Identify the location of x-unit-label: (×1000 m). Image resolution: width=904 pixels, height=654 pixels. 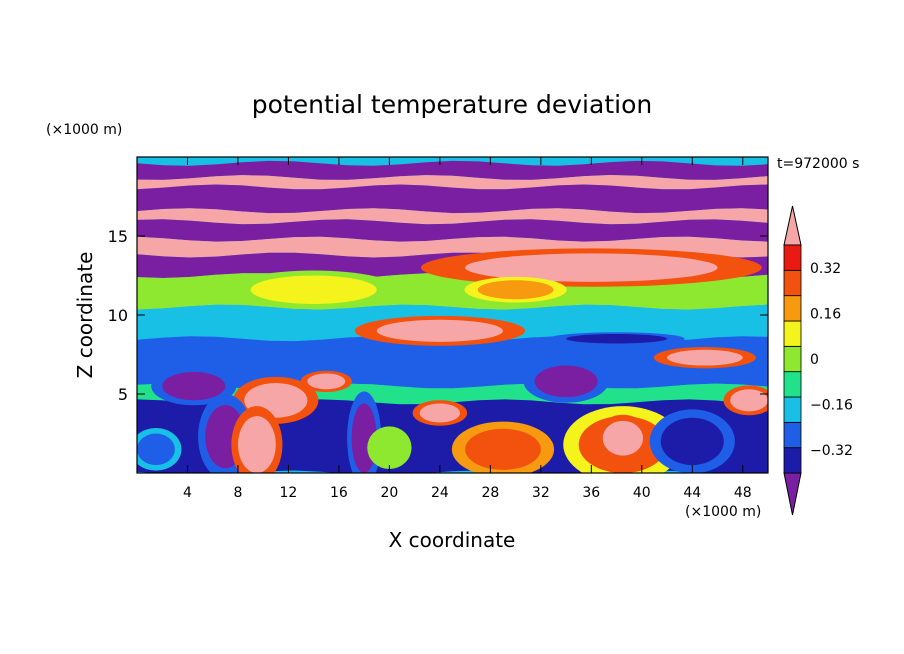
(723, 512).